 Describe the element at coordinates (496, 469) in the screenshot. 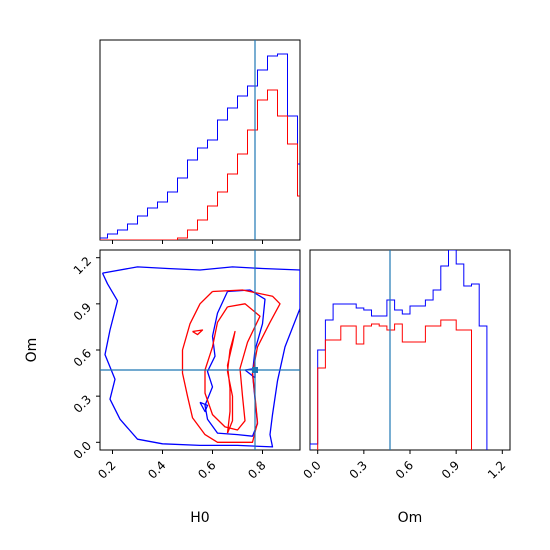

I see `tick-label-Om-x: 1.2` at that location.